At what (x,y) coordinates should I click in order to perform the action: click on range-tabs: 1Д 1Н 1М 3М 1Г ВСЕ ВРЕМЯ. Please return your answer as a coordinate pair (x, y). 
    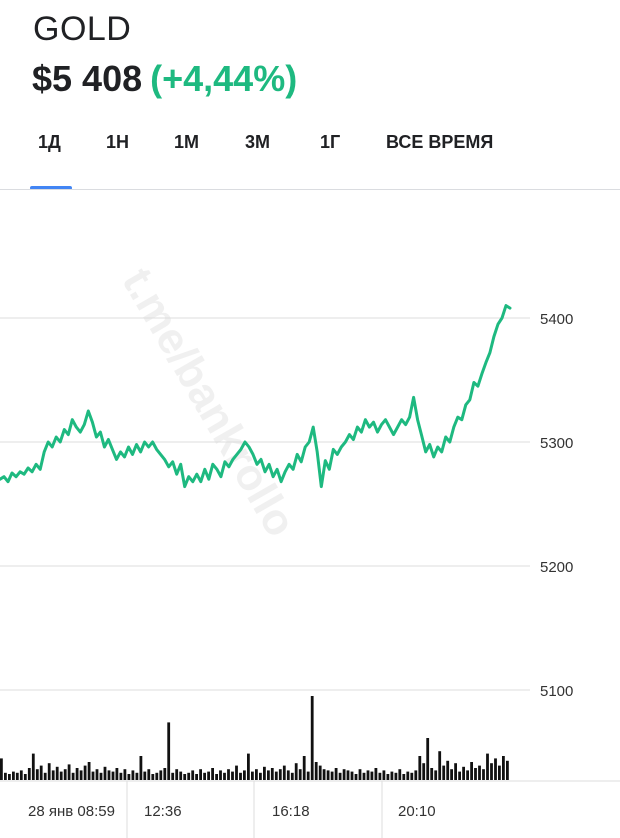
    Looking at the image, I should click on (310, 158).